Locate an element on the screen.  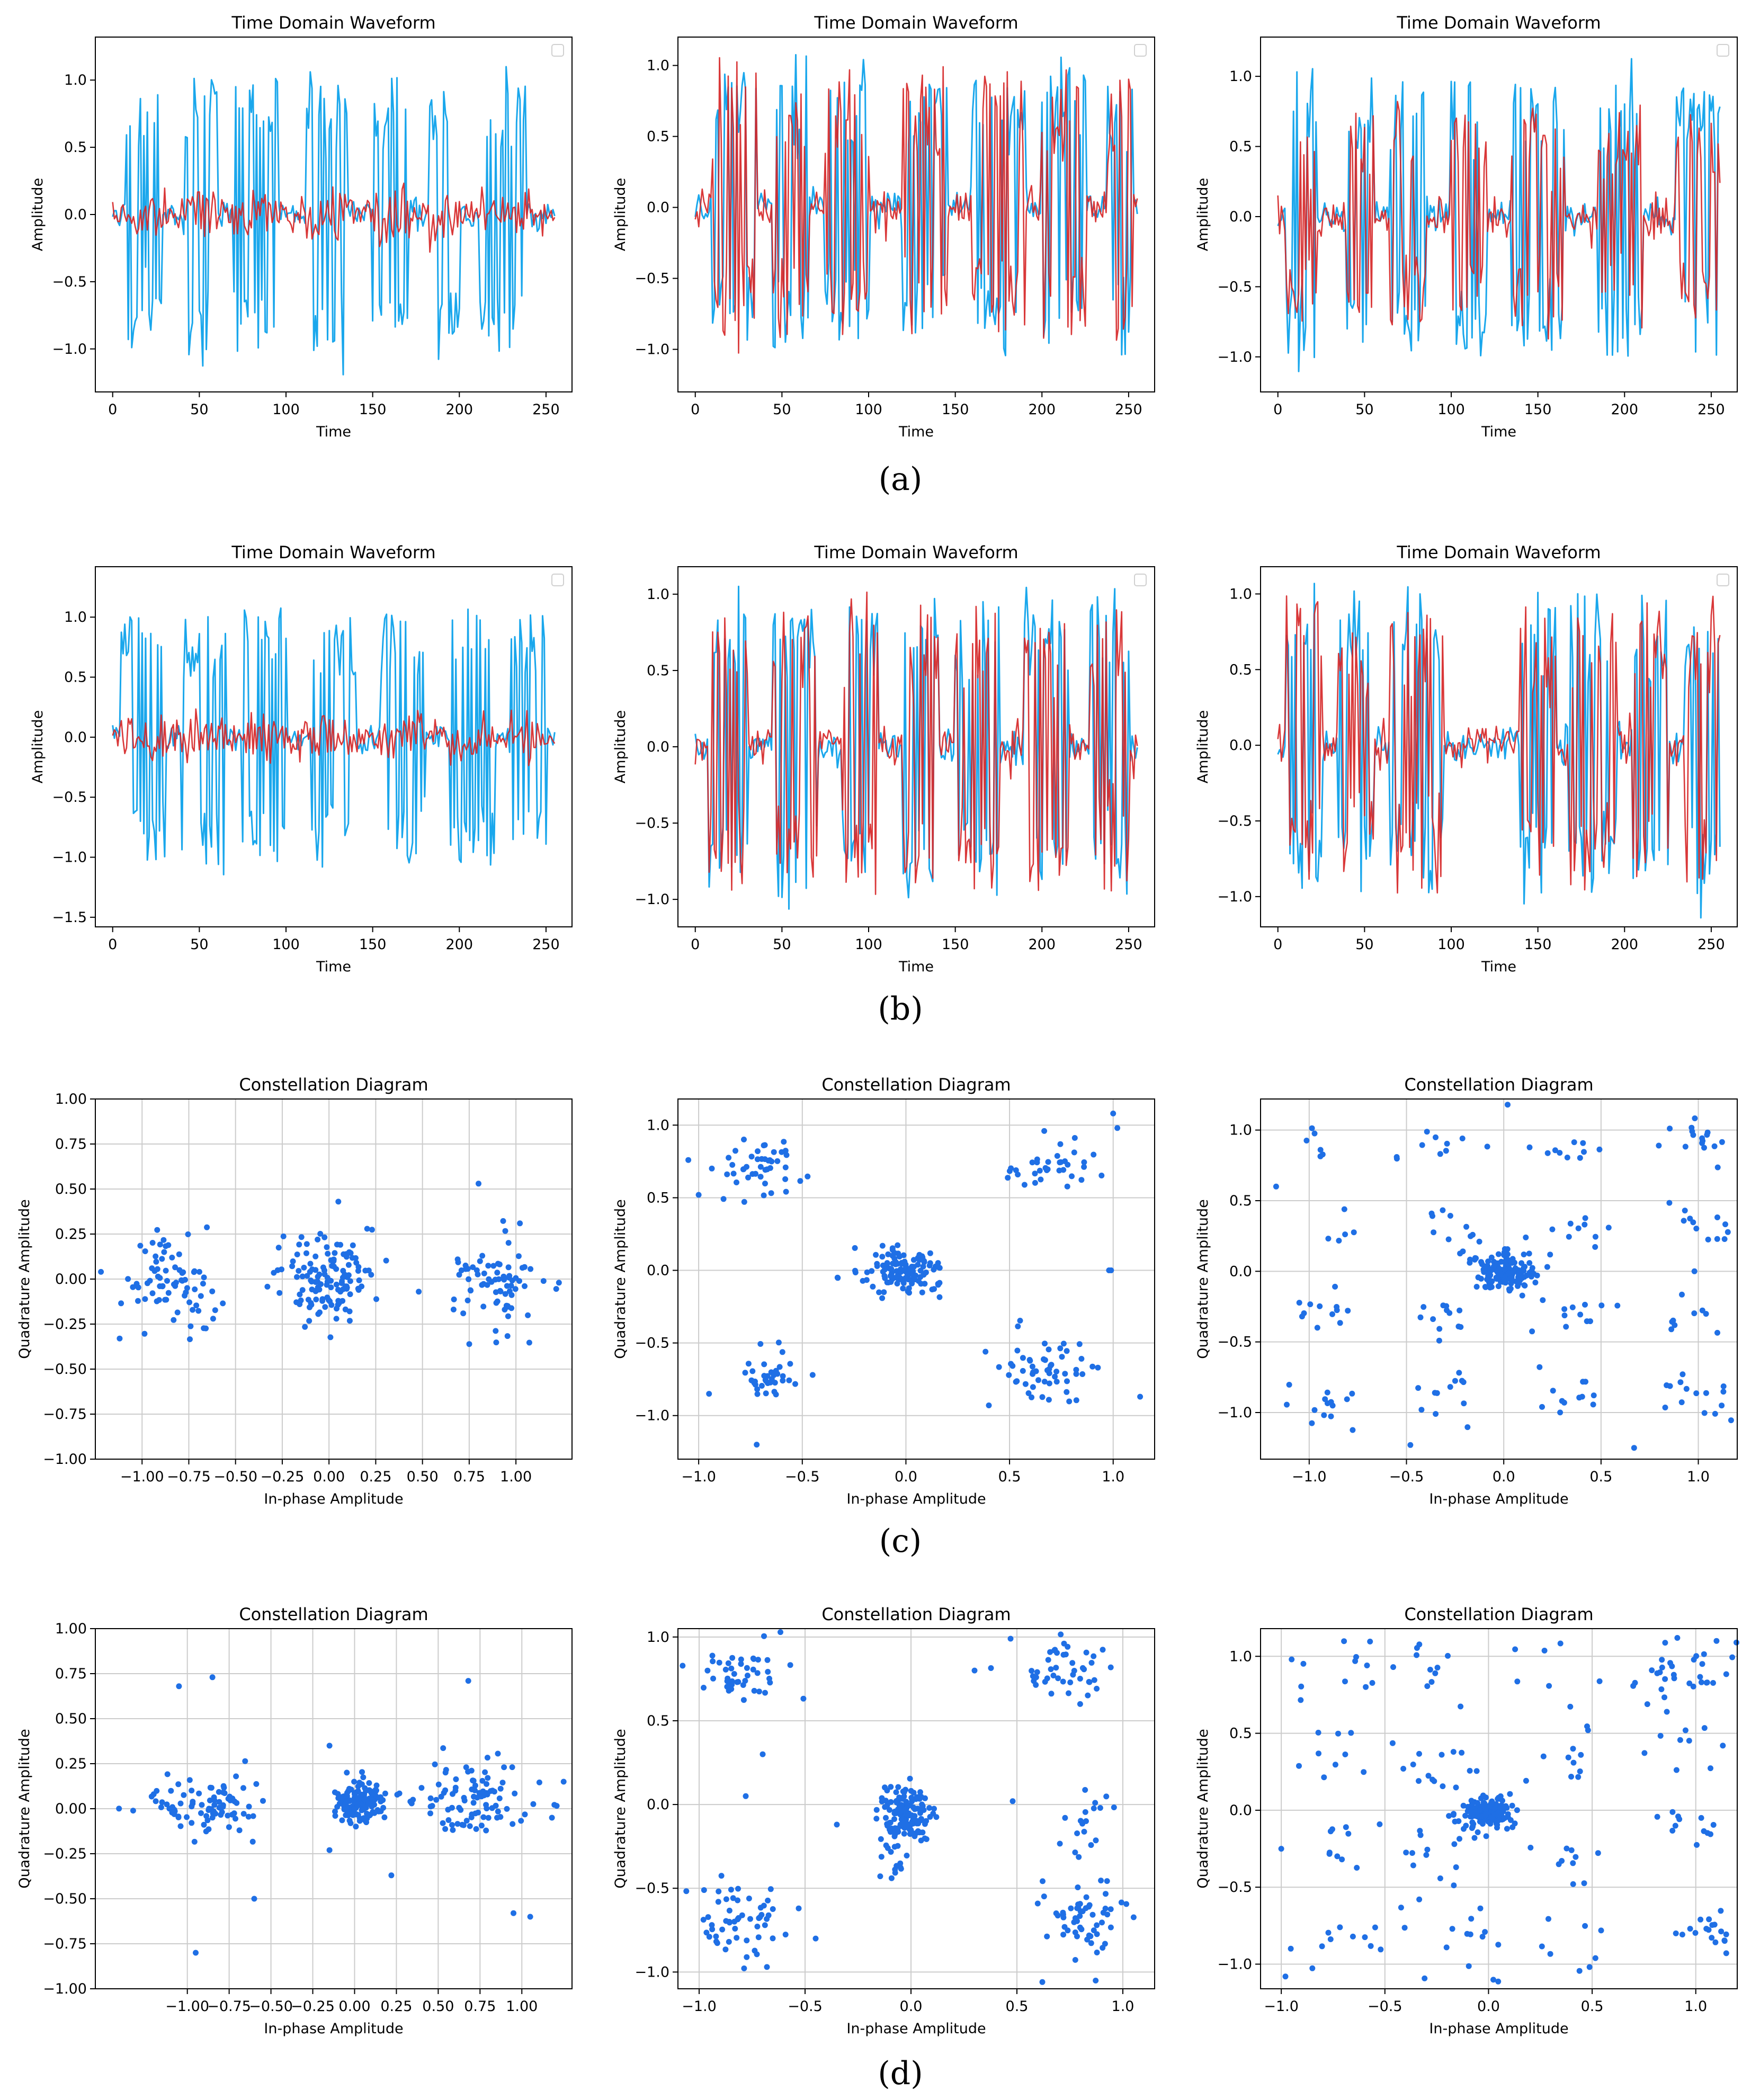
x-tick-label: 100 is located at coordinates (868, 944).